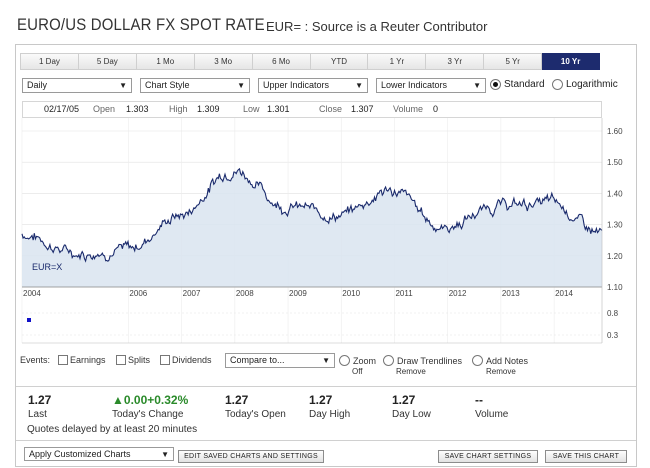 Image resolution: width=650 pixels, height=468 pixels. What do you see at coordinates (195, 85) in the screenshot?
I see `chart-style-select: Chart Style ▼` at bounding box center [195, 85].